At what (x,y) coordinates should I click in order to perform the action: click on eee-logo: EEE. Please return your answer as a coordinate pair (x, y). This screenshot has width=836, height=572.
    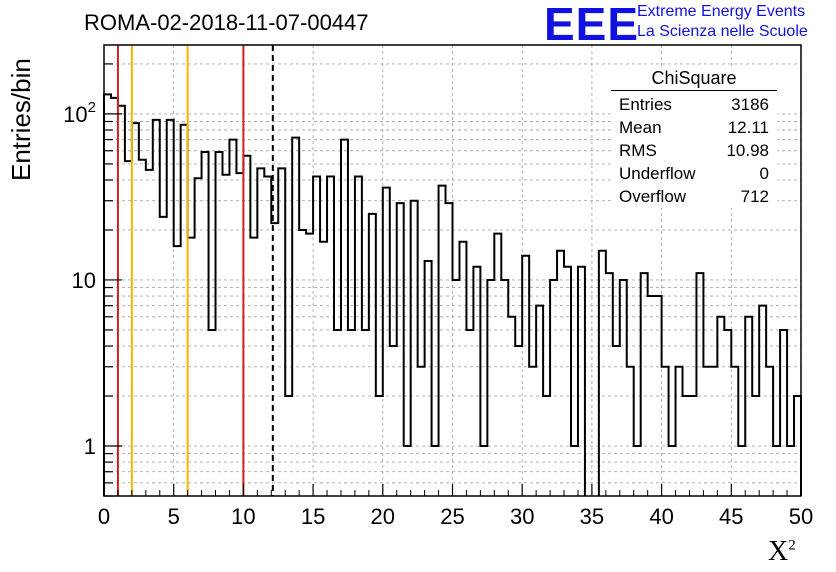
    Looking at the image, I should click on (592, 25).